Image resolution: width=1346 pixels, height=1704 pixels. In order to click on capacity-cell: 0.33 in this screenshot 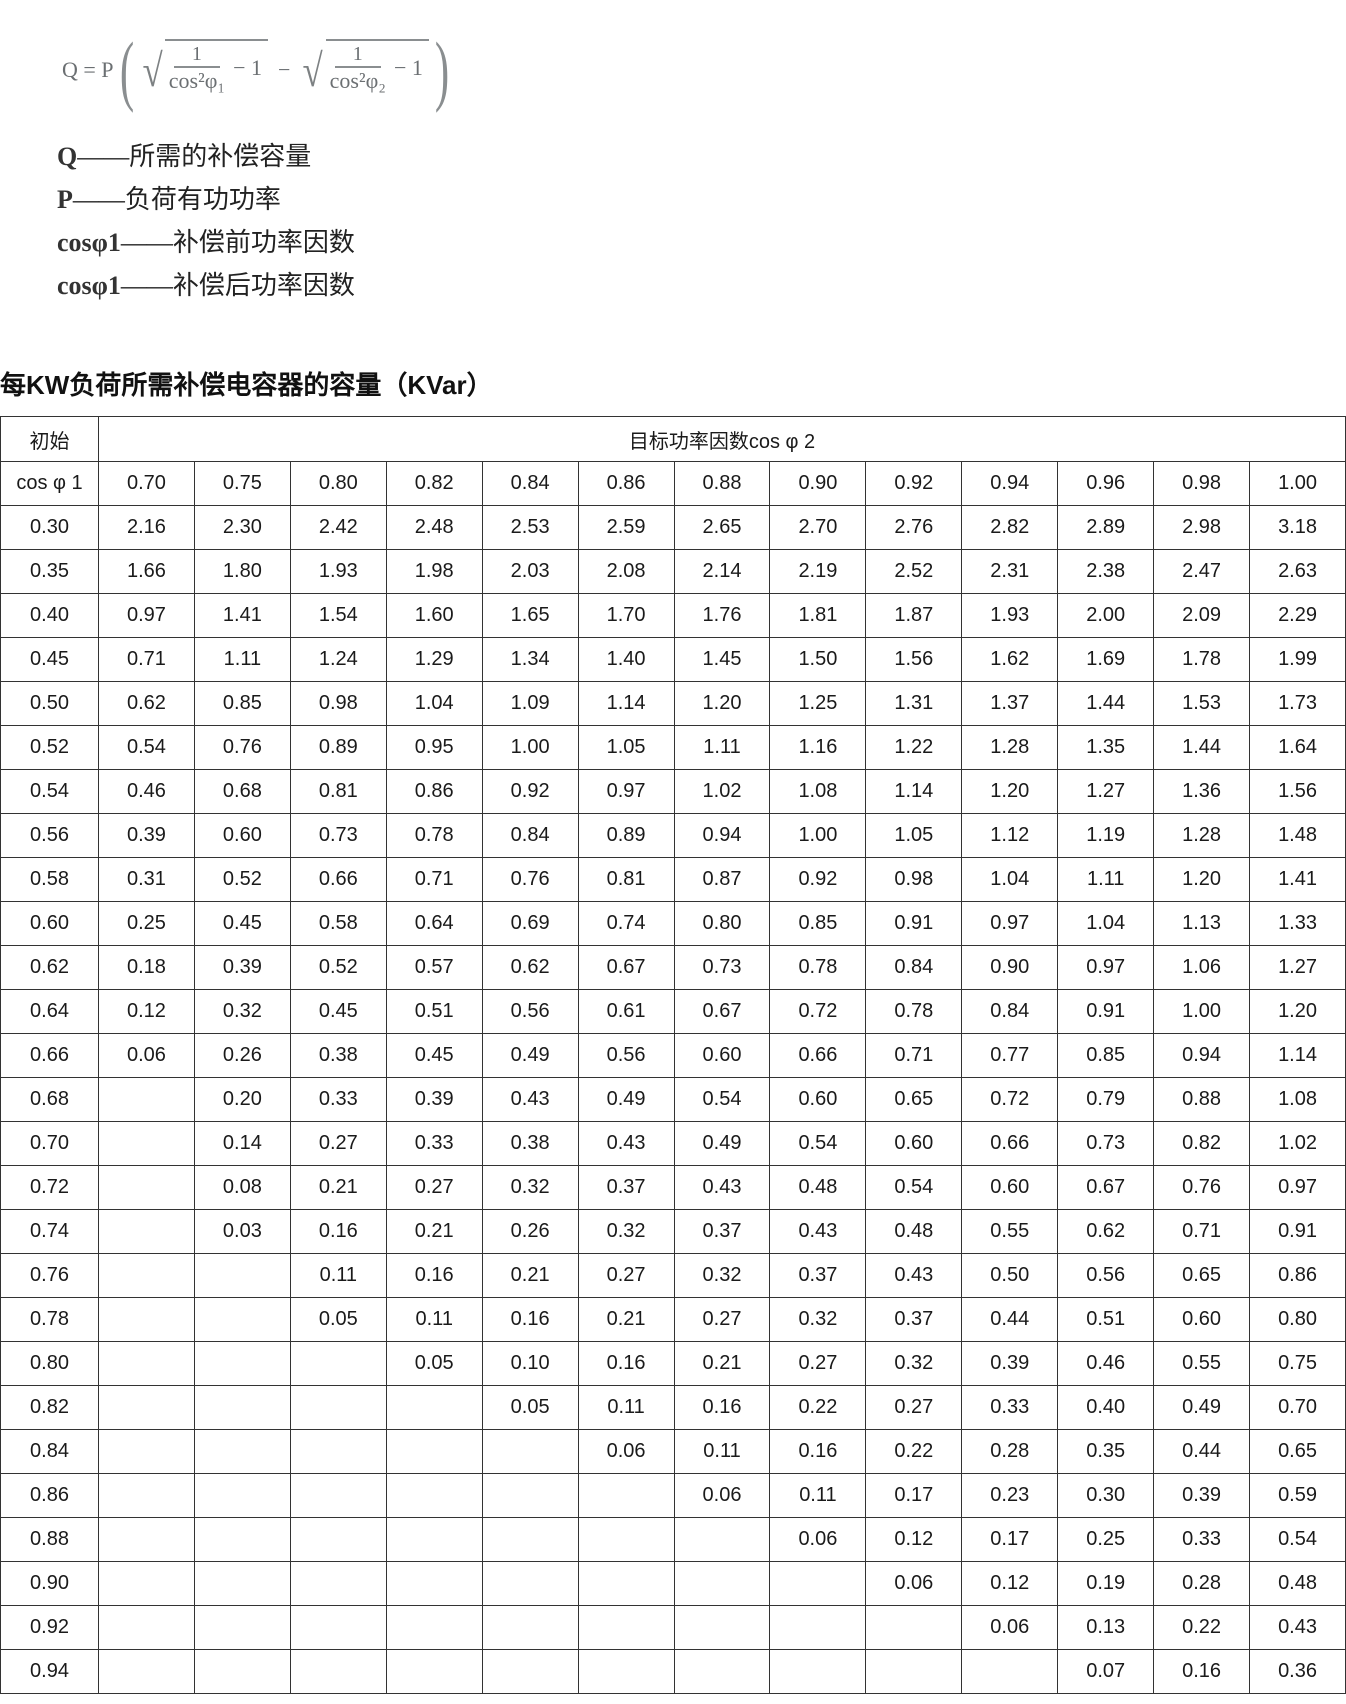, I will do `click(434, 1143)`.